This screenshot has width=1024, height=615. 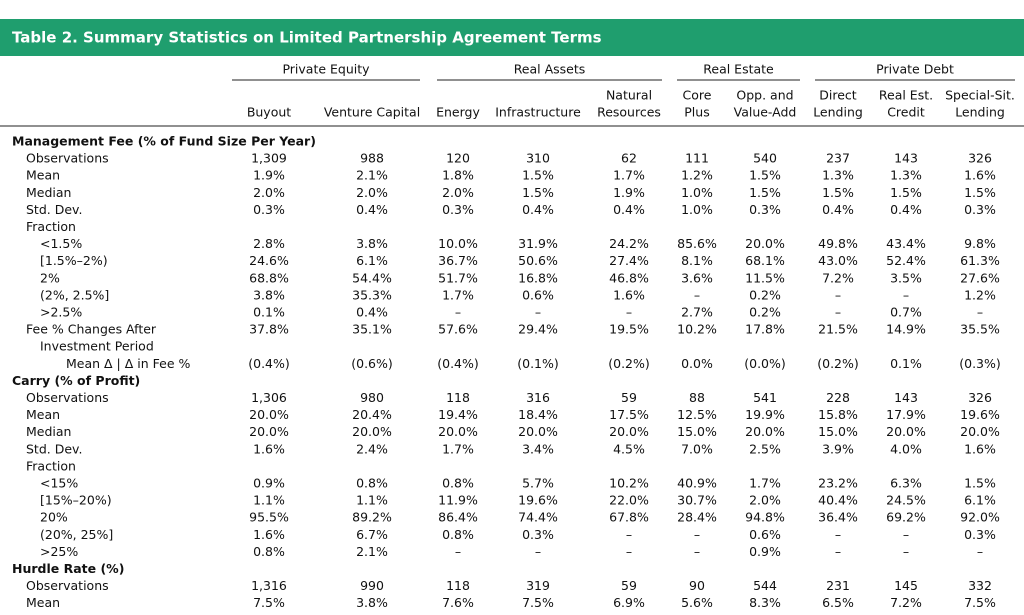 What do you see at coordinates (906, 483) in the screenshot?
I see `cell: 6.3%` at bounding box center [906, 483].